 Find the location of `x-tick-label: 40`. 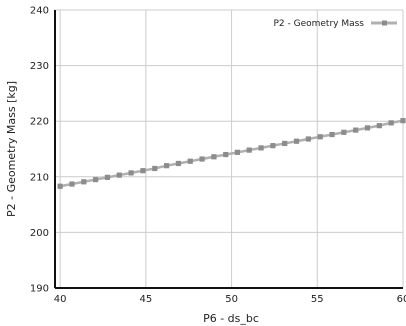

x-tick-label: 40 is located at coordinates (60, 299).